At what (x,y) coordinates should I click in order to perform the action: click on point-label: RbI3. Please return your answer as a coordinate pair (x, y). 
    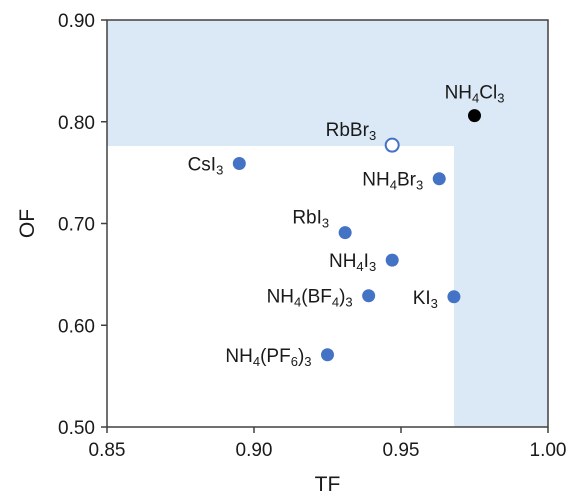
    Looking at the image, I should click on (310, 219).